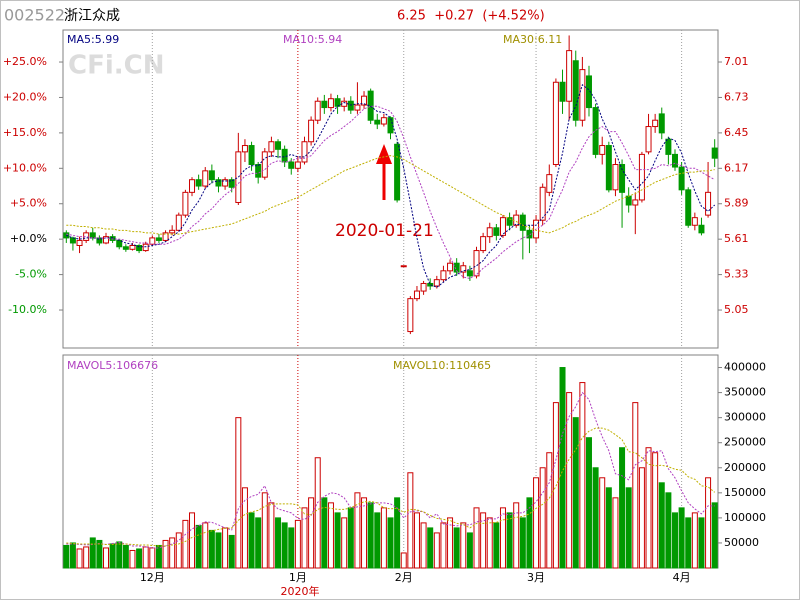  I want to click on stock-code: 002522, so click(34, 15).